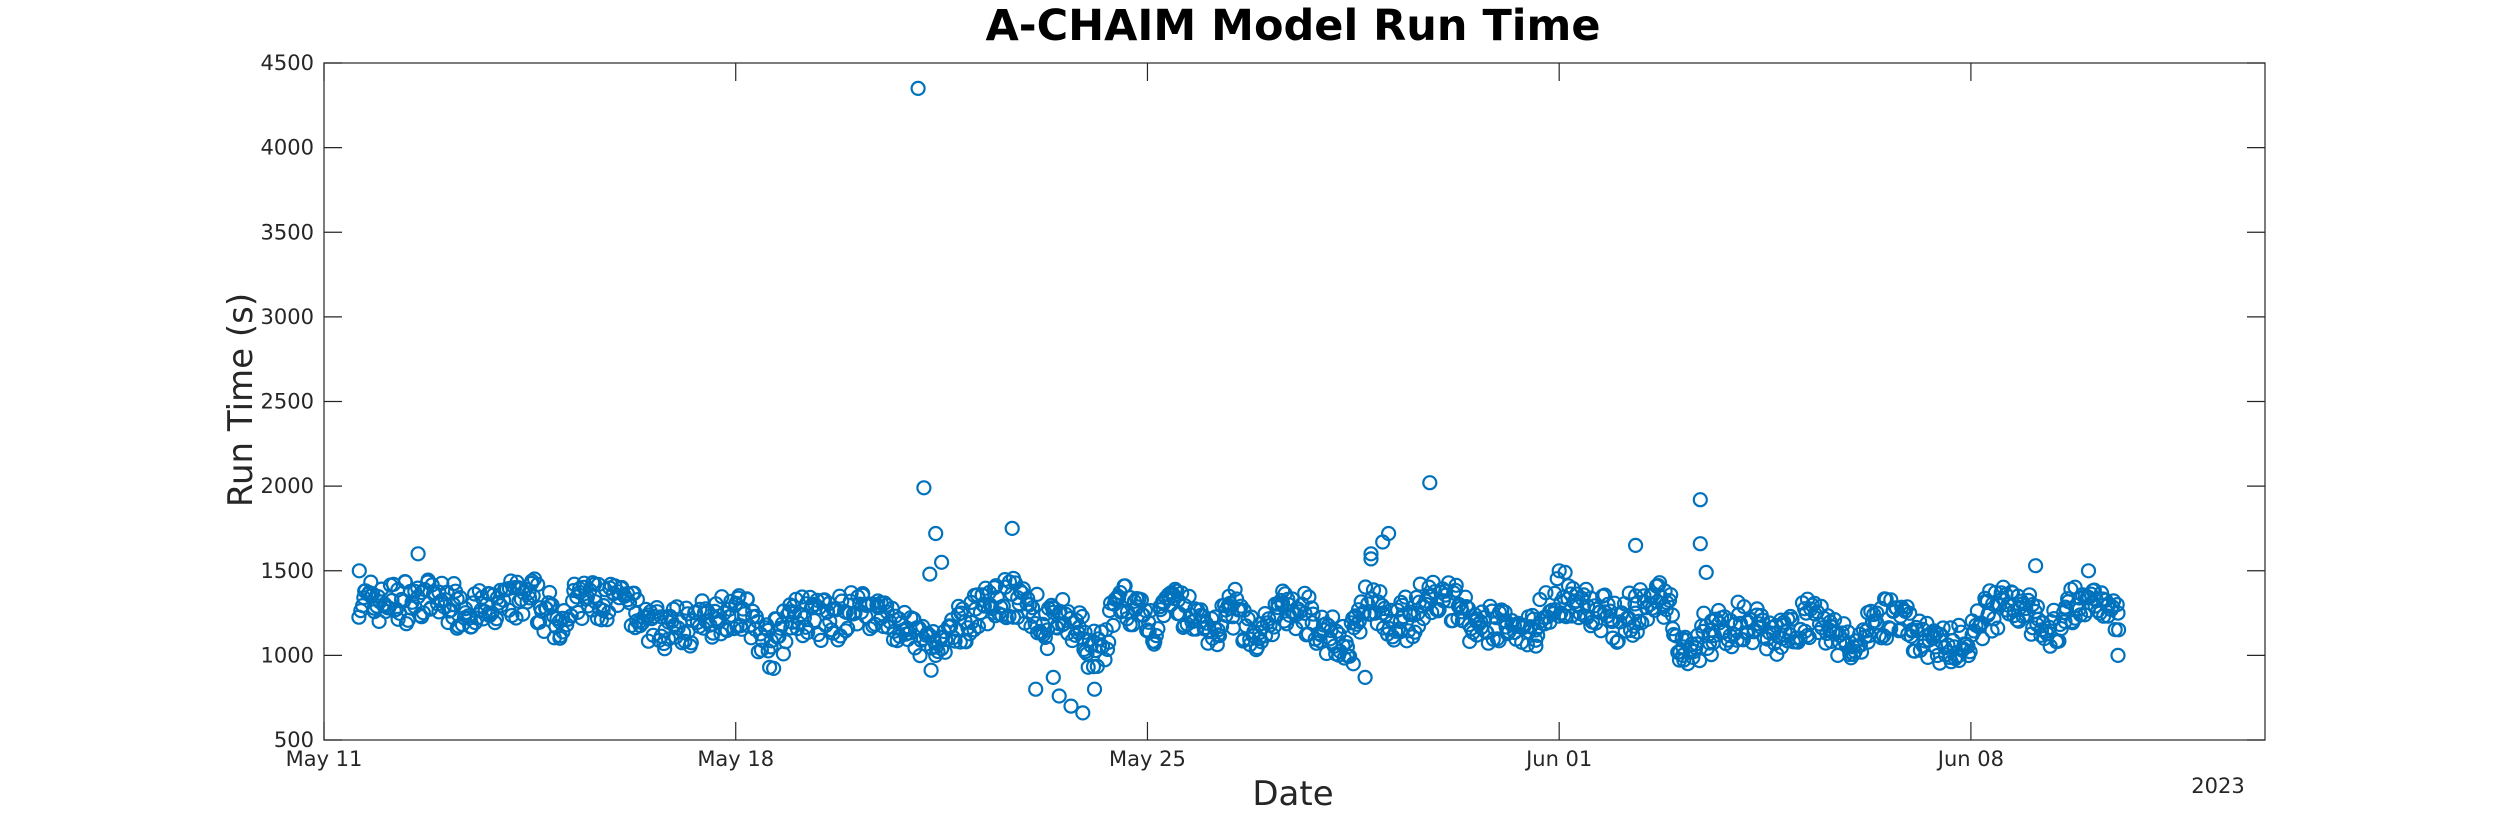 This screenshot has width=2500, height=833. Describe the element at coordinates (324, 759) in the screenshot. I see `x-tick-label: May 11` at that location.